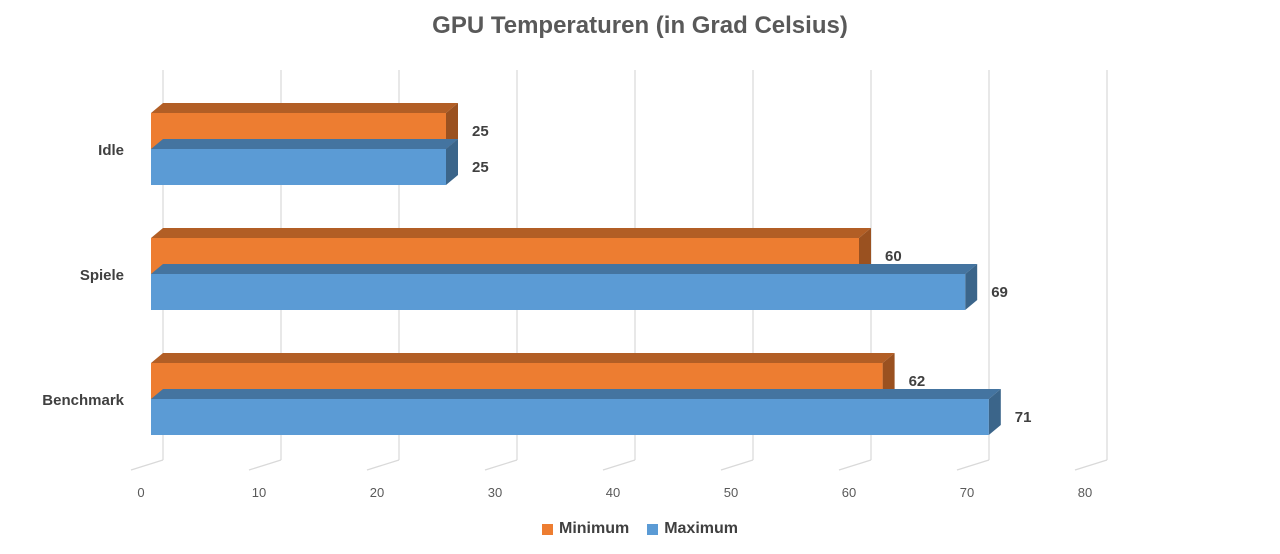 The width and height of the screenshot is (1280, 554). What do you see at coordinates (570, 417) in the screenshot?
I see `bar-maximum-benchmark` at bounding box center [570, 417].